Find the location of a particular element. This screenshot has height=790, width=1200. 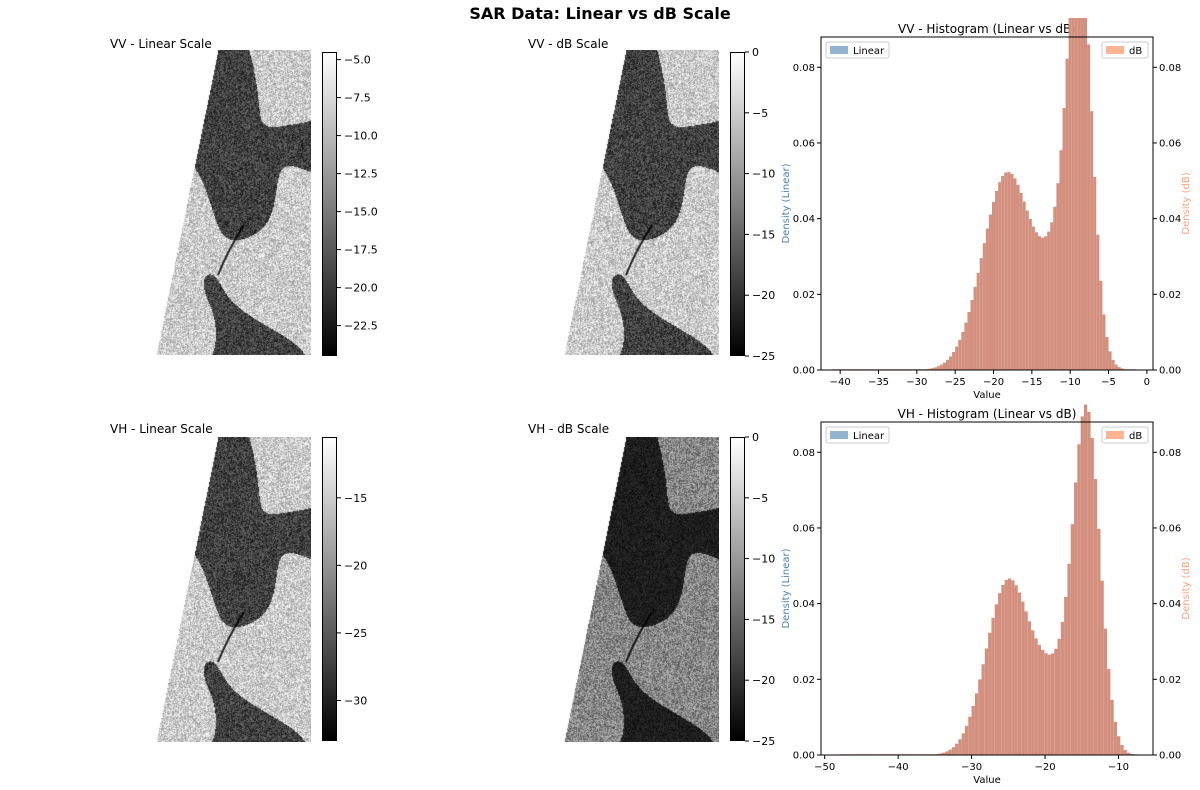

y-tick-label-right: 0.08 is located at coordinates (1170, 453).